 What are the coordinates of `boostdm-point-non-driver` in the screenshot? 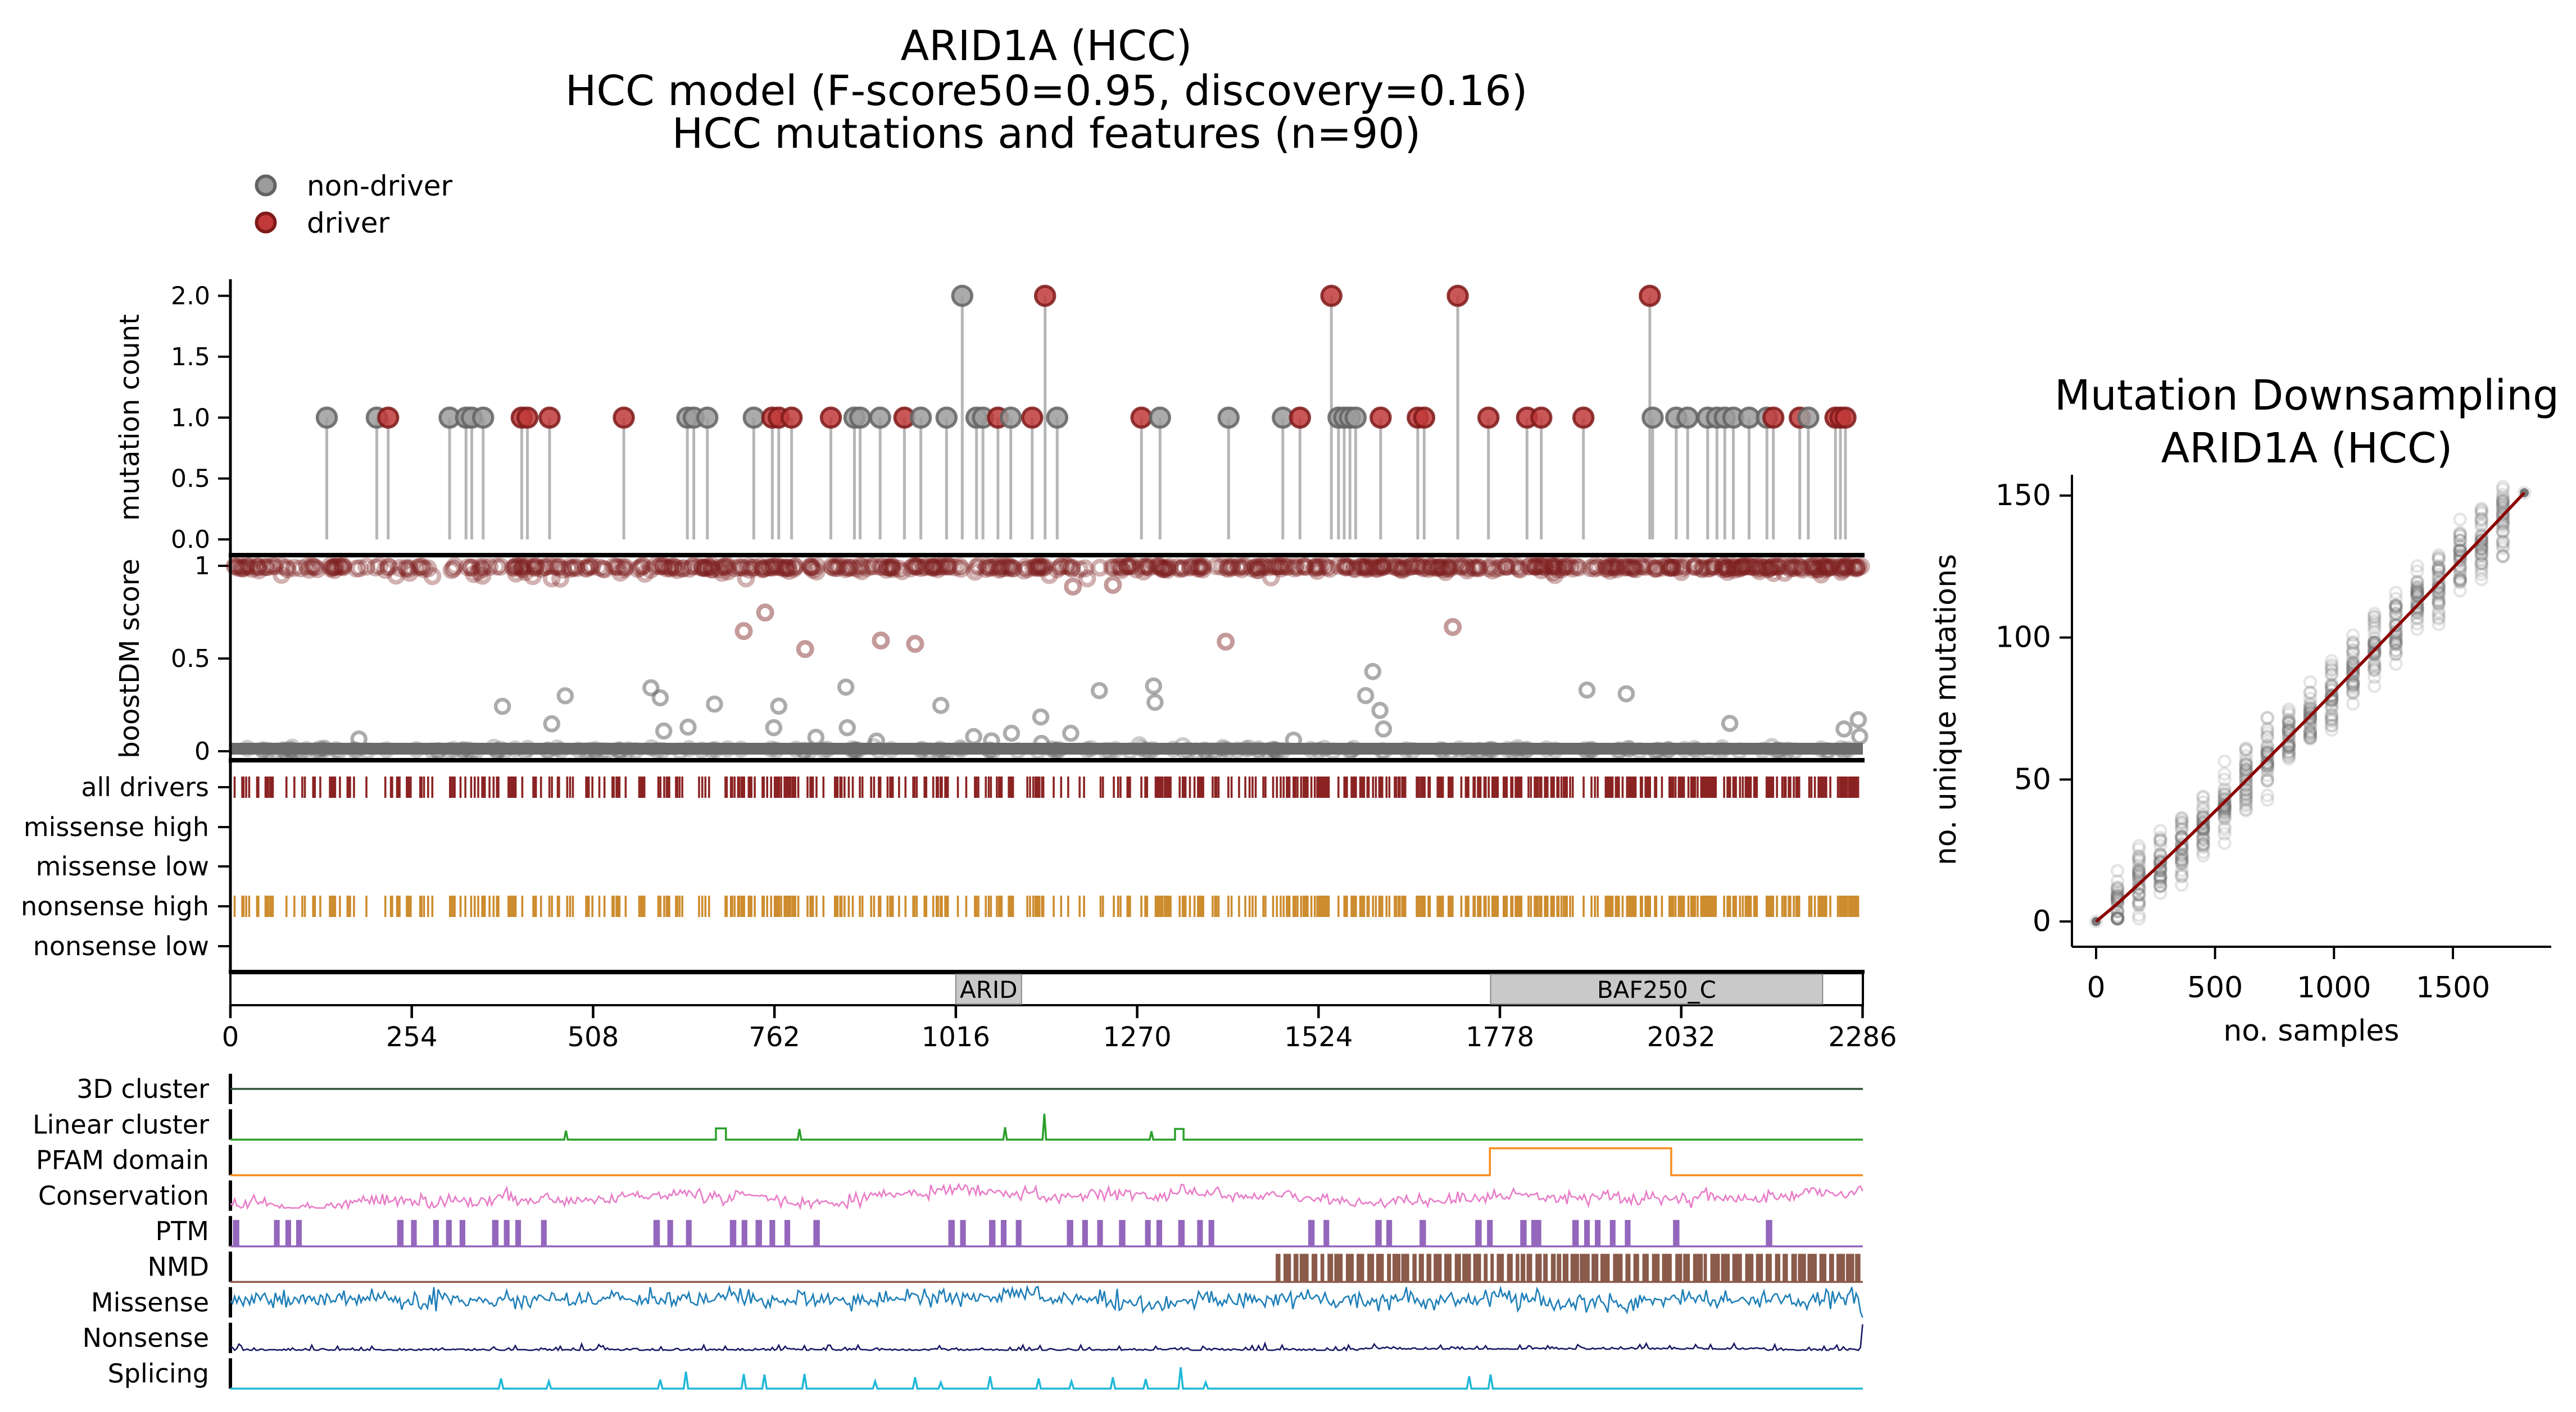 It's located at (847, 728).